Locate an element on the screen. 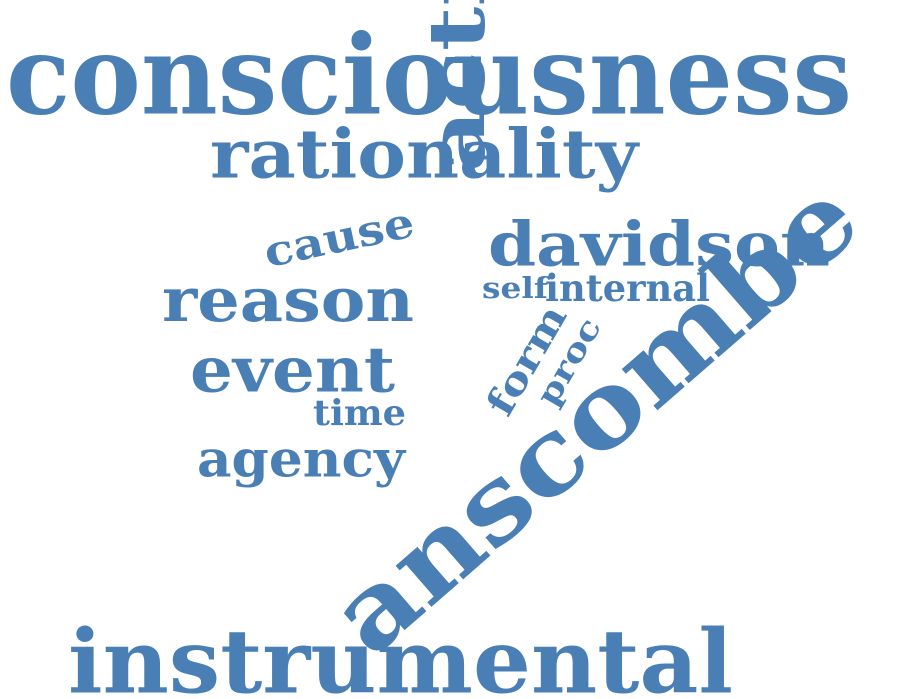  word-self: self is located at coordinates (515, 288).